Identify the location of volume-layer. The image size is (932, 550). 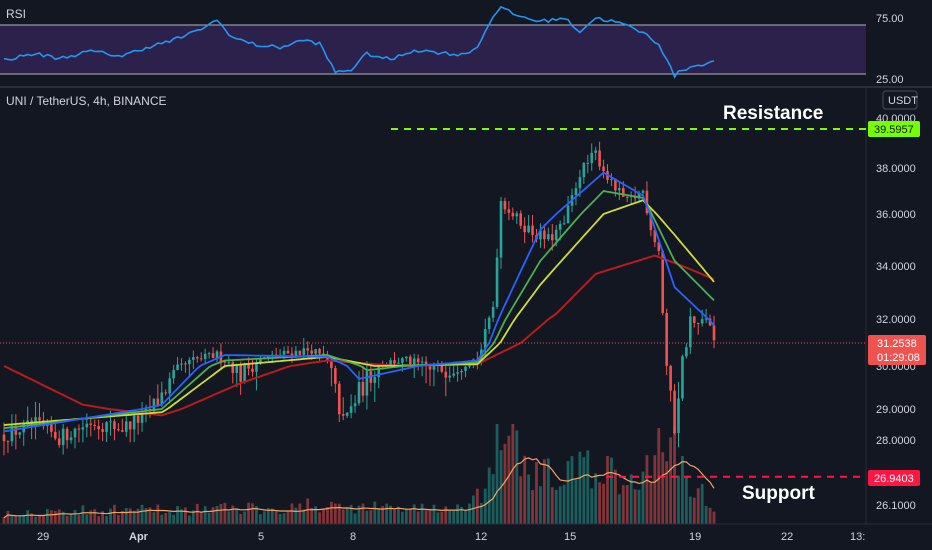
(359, 474).